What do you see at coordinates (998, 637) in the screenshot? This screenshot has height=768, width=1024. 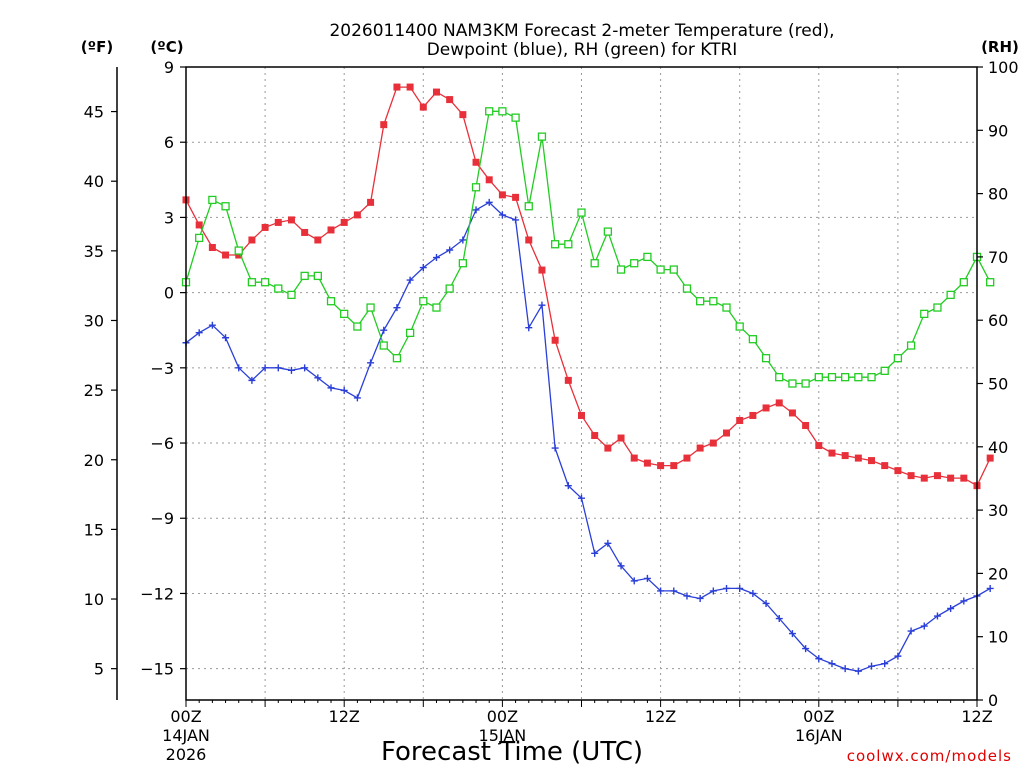 I see `rh-tick-label: 10` at bounding box center [998, 637].